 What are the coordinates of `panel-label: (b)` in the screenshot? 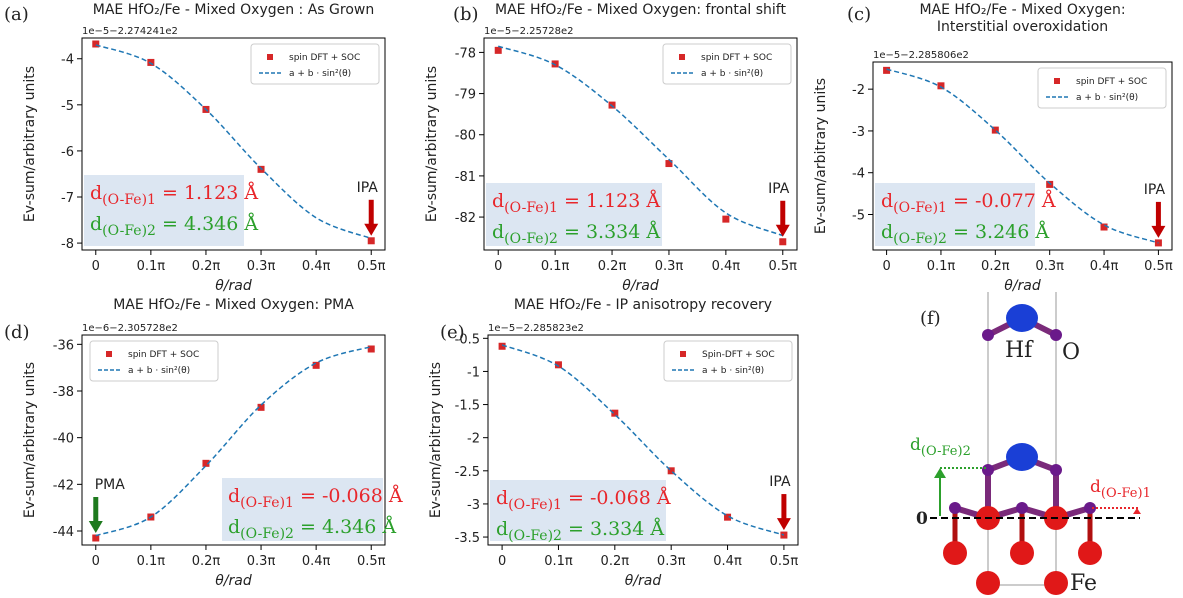 It's located at (466, 14).